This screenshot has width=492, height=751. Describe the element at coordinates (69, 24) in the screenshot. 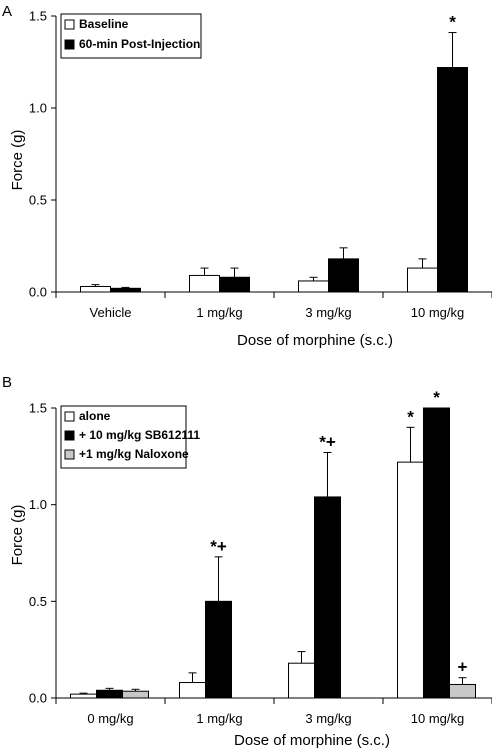

I see `panel-a-legend-swatch-baseline` at that location.